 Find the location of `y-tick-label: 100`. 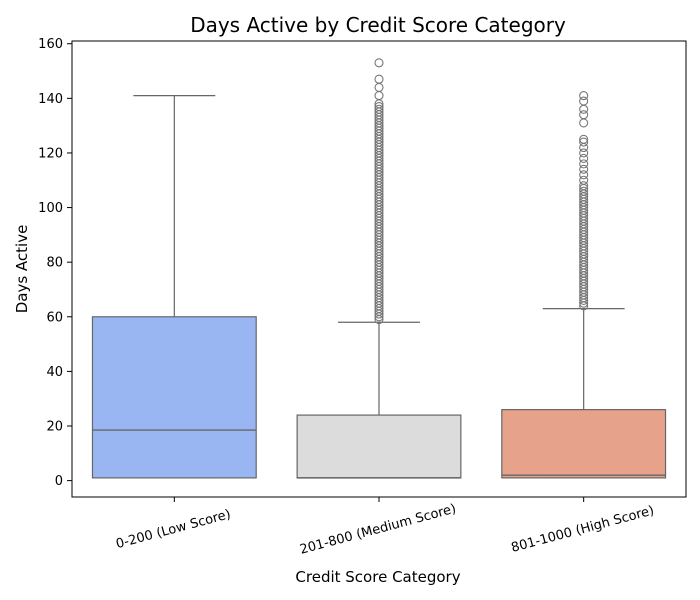

y-tick-label: 100 is located at coordinates (50, 208).